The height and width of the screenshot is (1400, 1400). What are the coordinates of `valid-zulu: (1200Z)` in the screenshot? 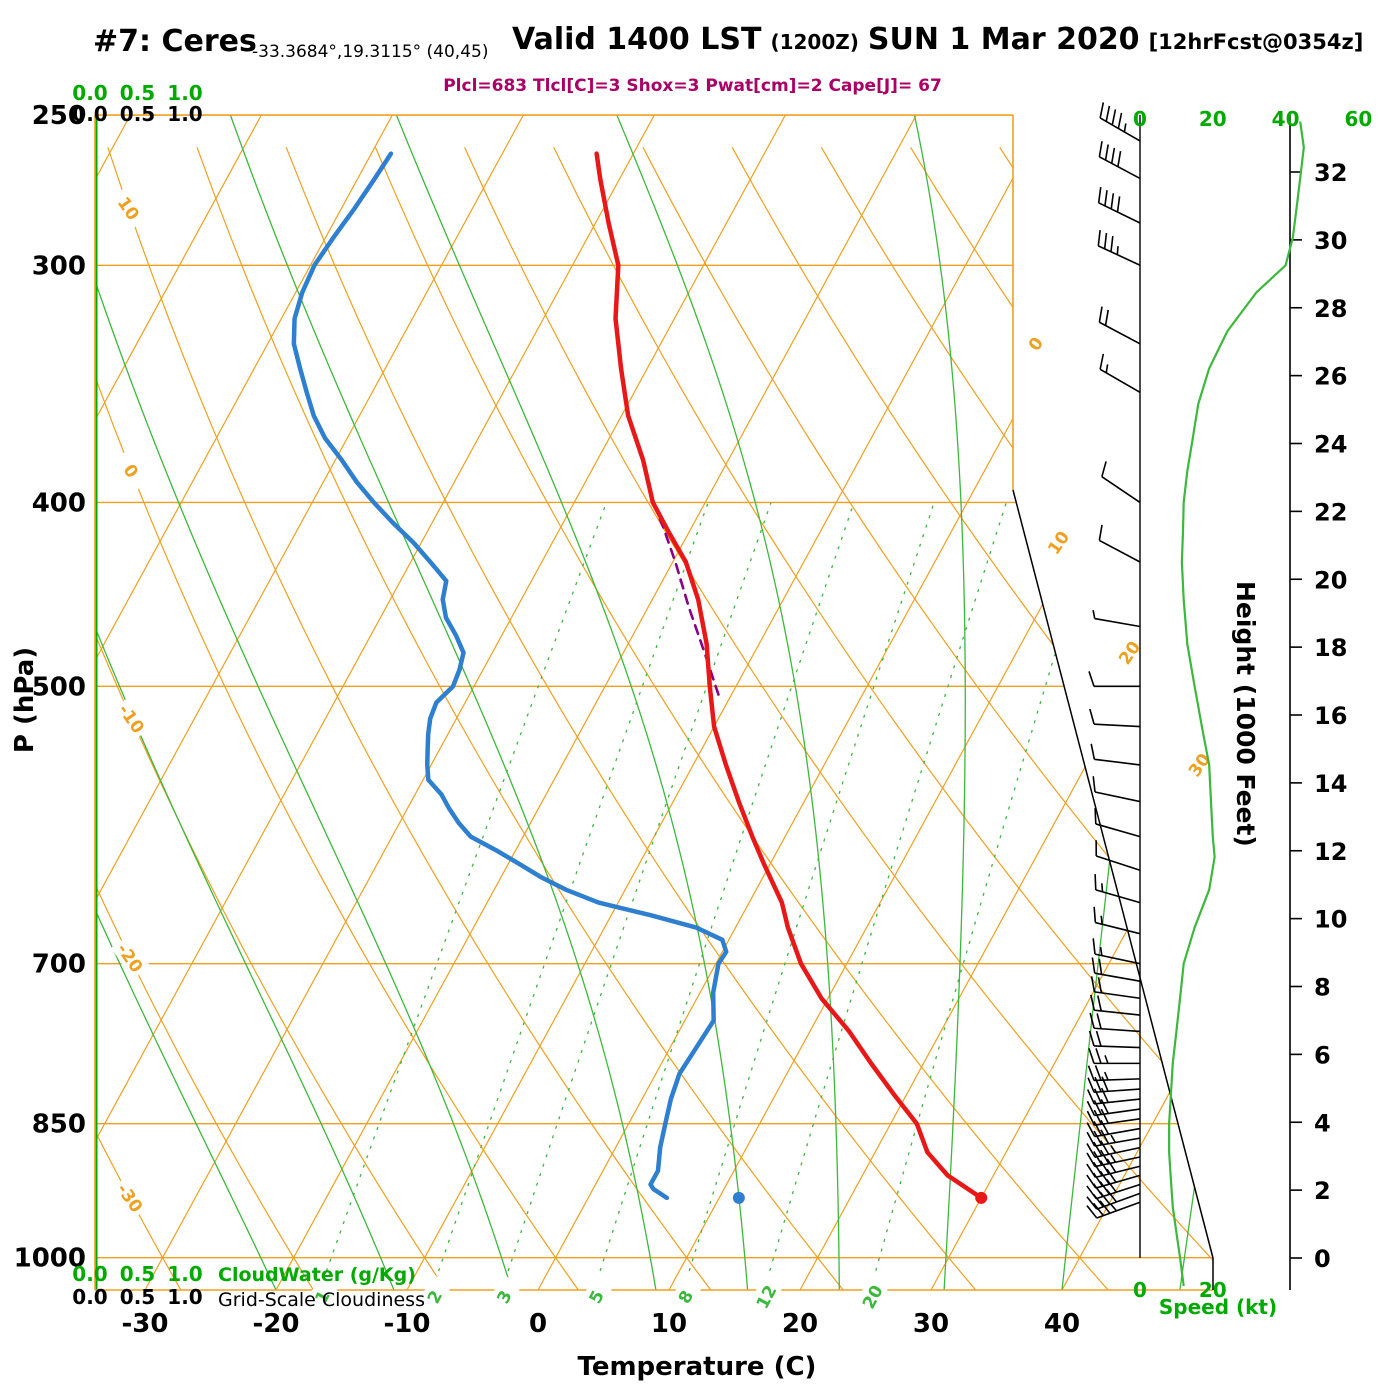 It's located at (814, 42).